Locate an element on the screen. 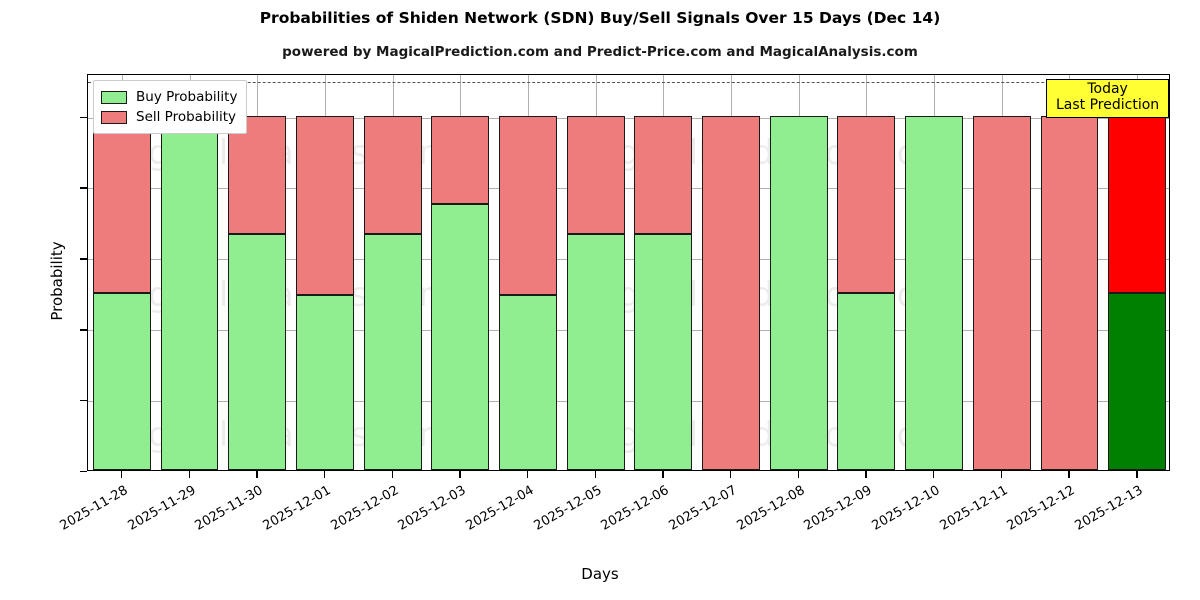 The height and width of the screenshot is (600, 1200). x-tick-label: 2025-12-06 is located at coordinates (635, 508).